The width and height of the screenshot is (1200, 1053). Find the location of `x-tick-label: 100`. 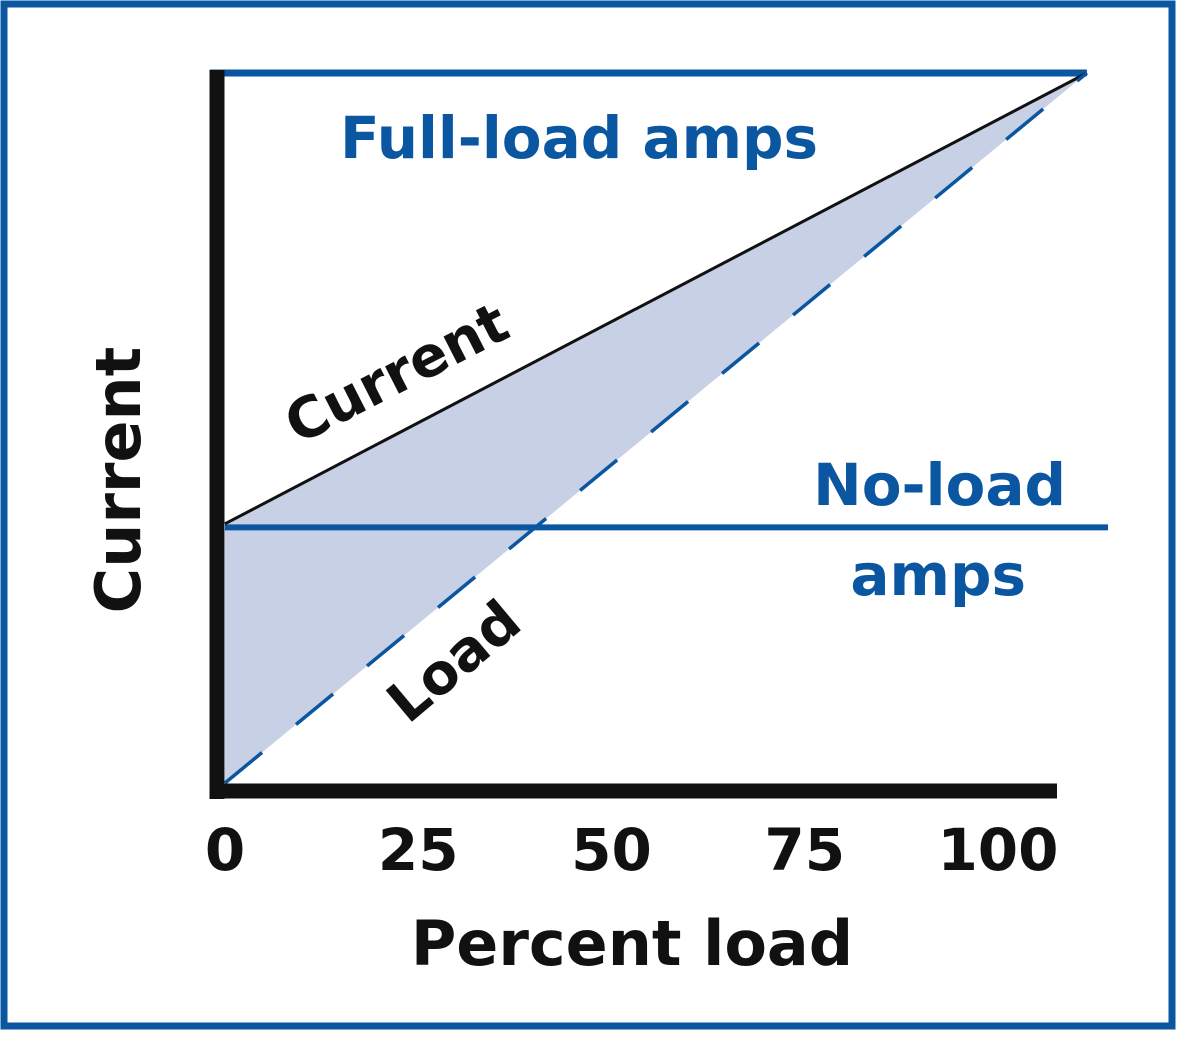

x-tick-label: 100 is located at coordinates (997, 850).